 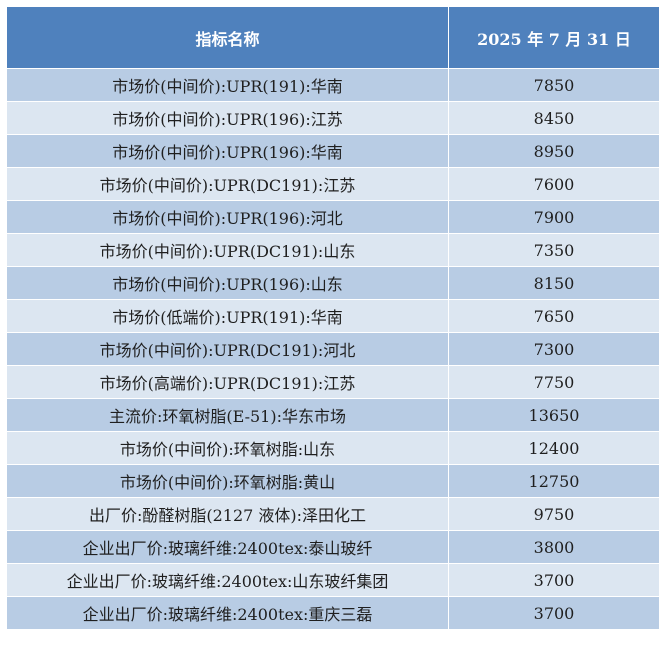 I want to click on value-cell: 13650, so click(x=554, y=415).